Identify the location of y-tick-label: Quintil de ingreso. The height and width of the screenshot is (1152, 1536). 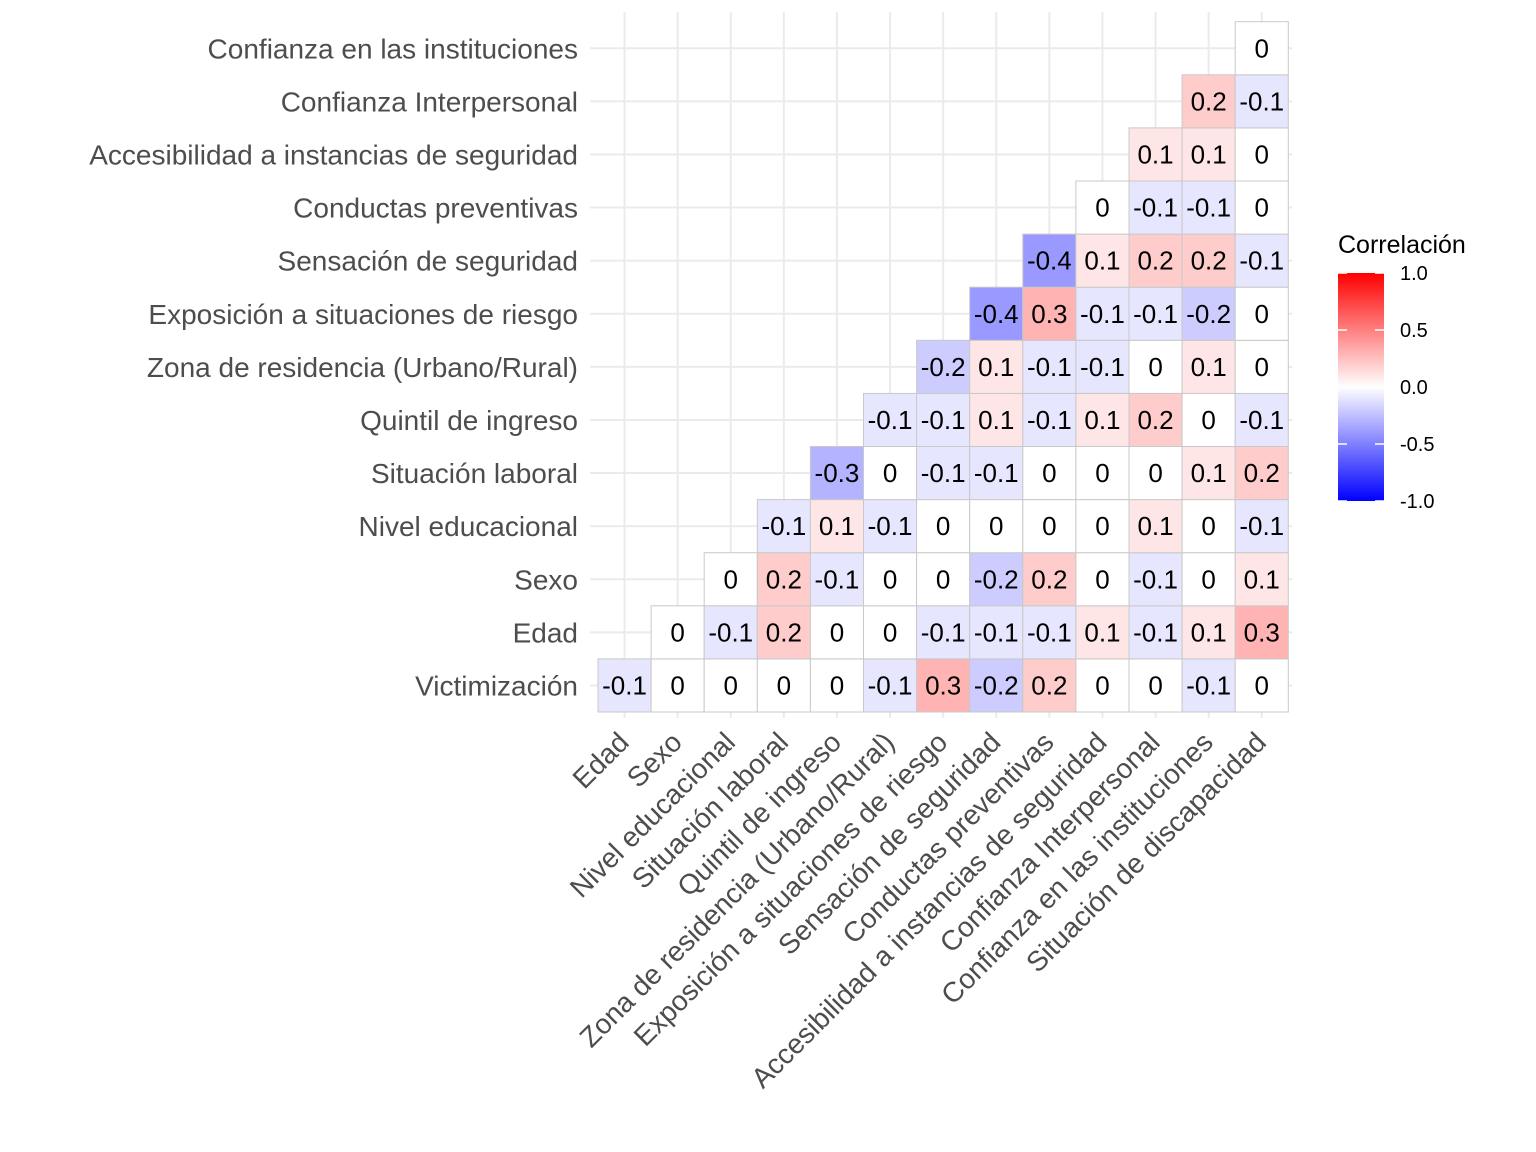
(469, 420).